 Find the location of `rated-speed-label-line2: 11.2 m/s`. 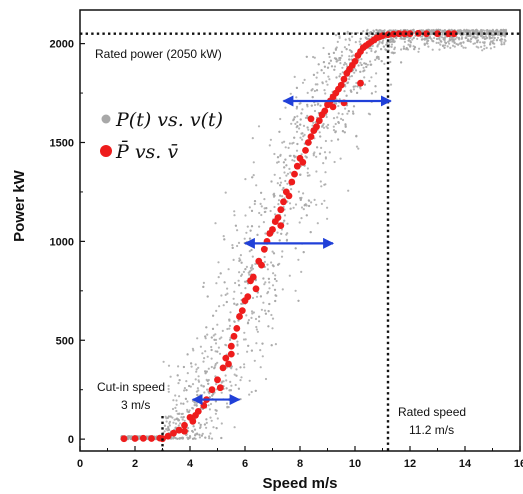

rated-speed-label-line2: 11.2 m/s is located at coordinates (431, 430).